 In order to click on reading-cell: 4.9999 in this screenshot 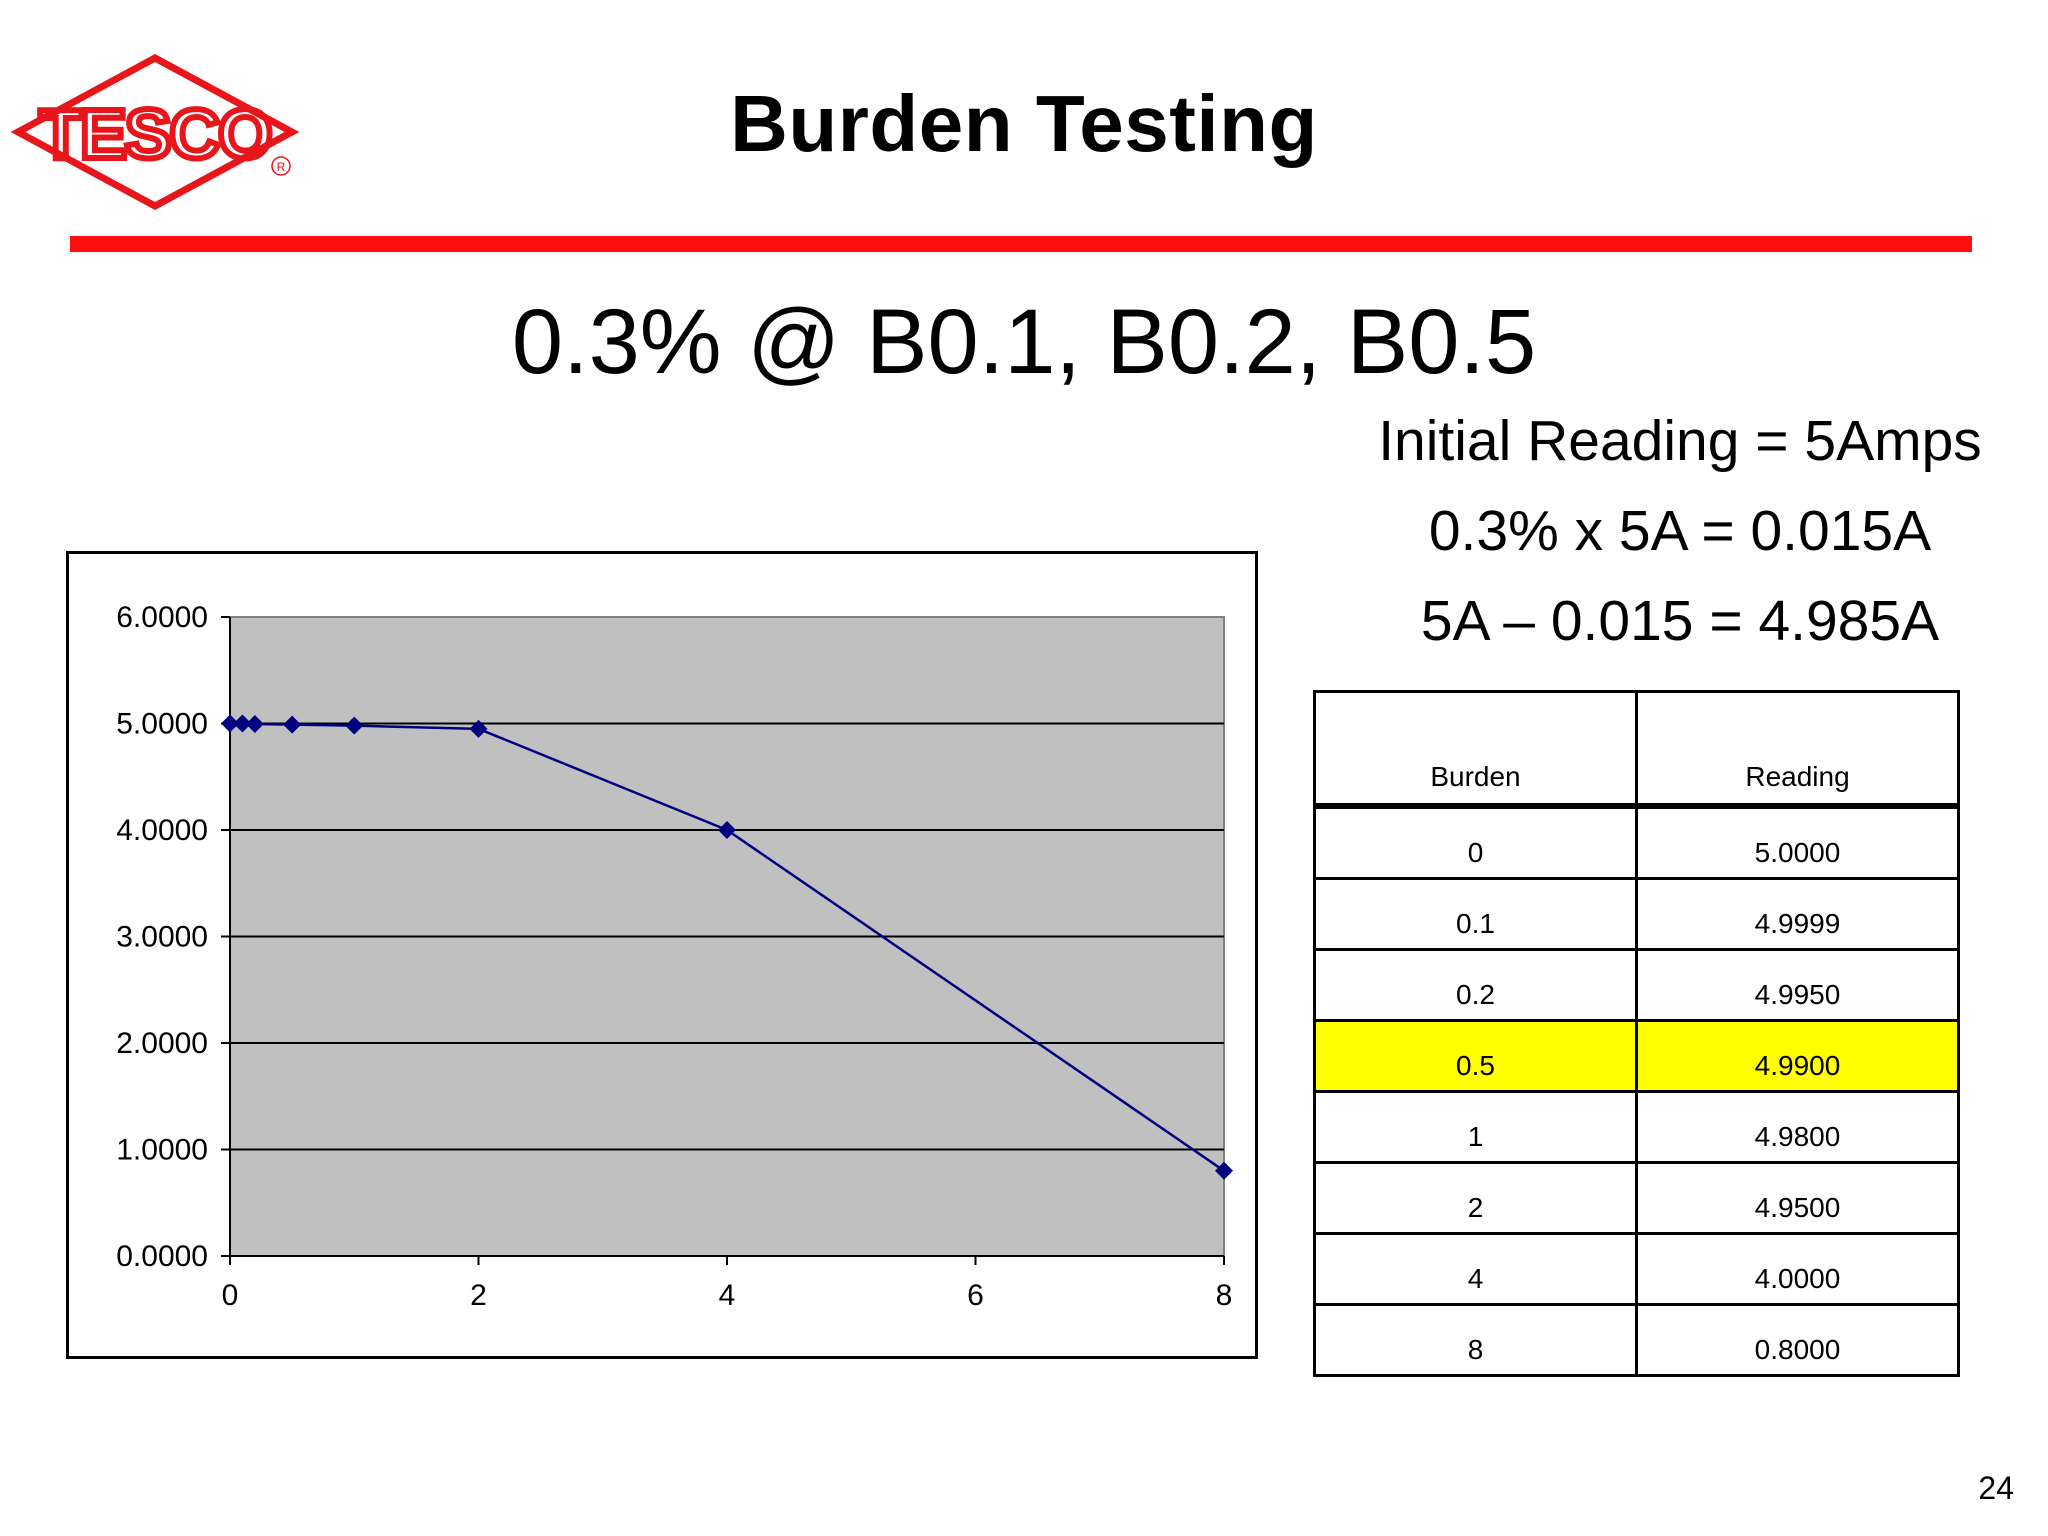, I will do `click(1797, 914)`.